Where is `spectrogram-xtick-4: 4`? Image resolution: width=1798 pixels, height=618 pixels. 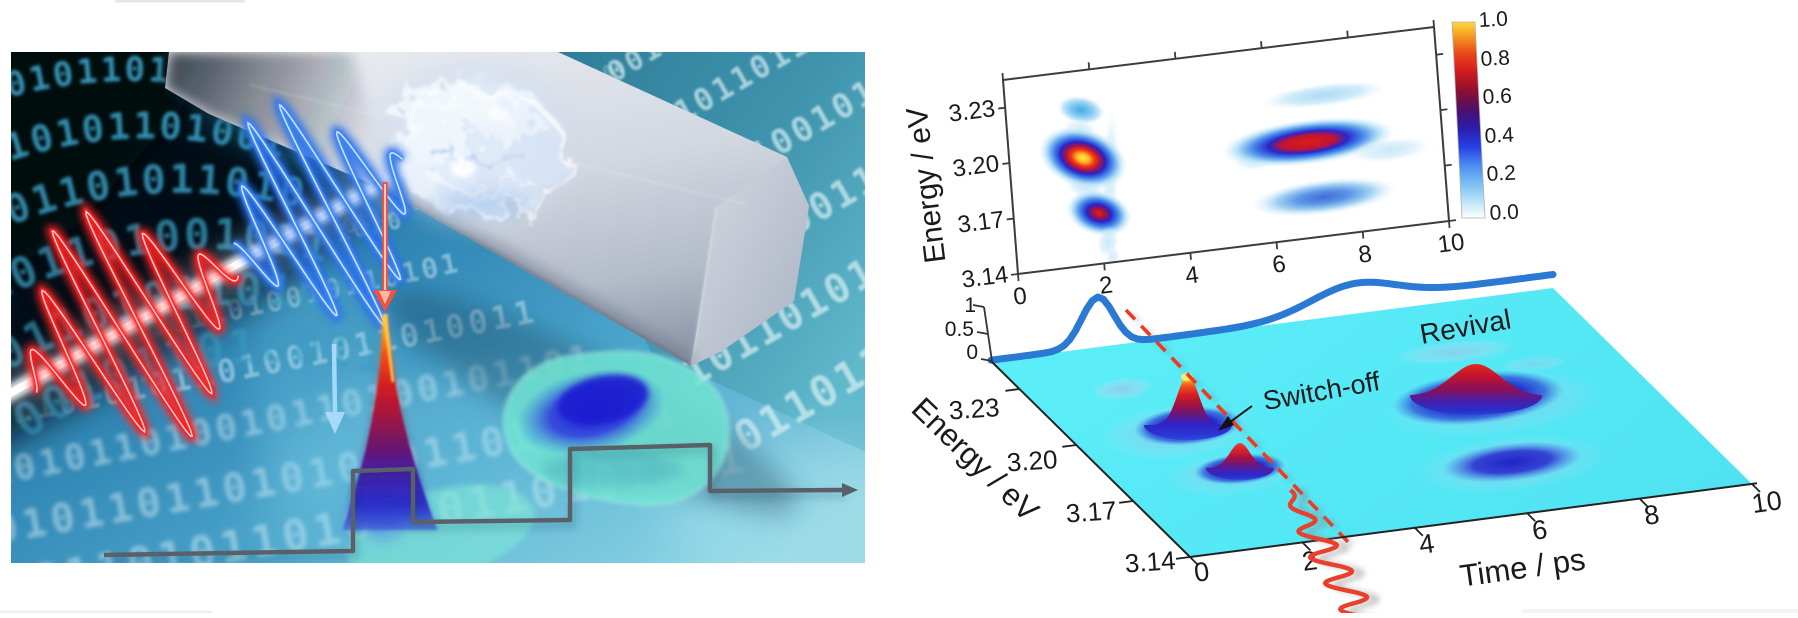 spectrogram-xtick-4: 4 is located at coordinates (1192, 275).